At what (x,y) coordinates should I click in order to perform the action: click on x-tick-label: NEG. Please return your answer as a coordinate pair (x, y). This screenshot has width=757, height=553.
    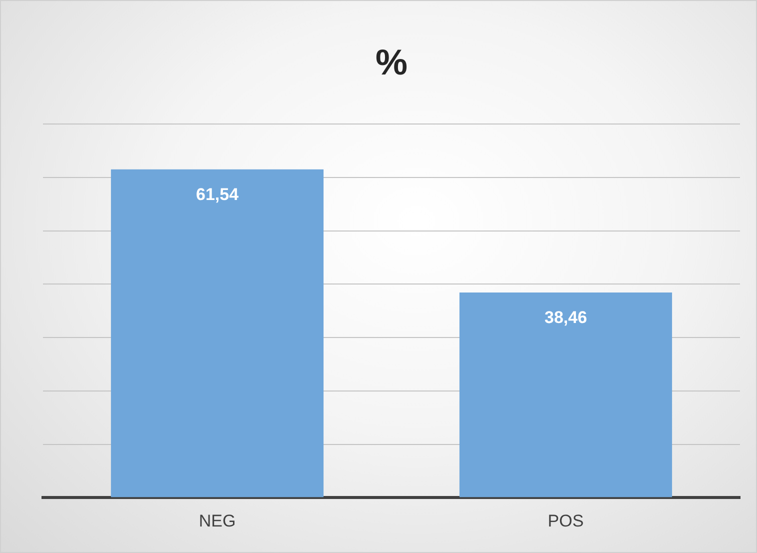
    Looking at the image, I should click on (217, 520).